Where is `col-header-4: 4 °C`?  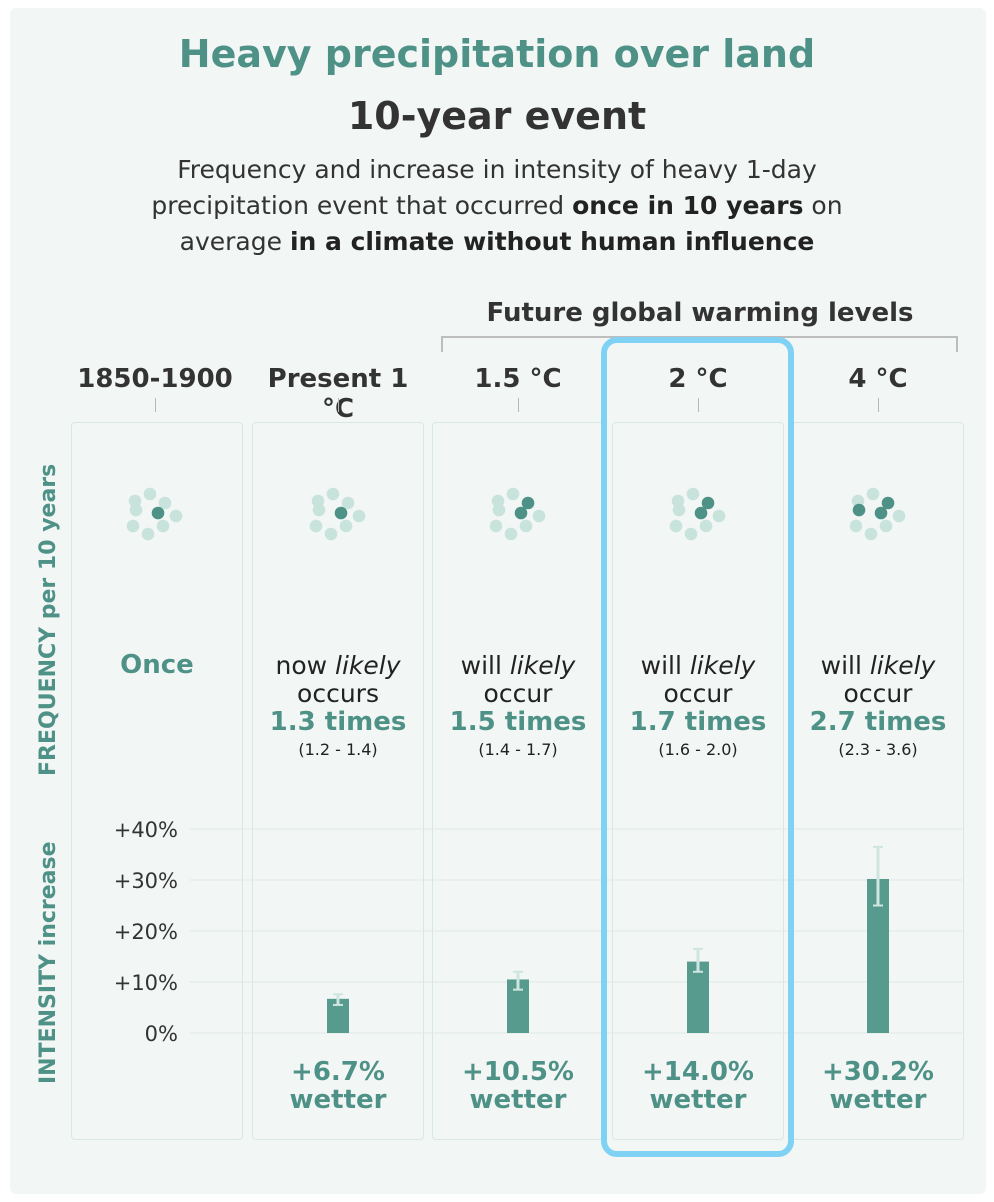 col-header-4: 4 °C is located at coordinates (878, 379).